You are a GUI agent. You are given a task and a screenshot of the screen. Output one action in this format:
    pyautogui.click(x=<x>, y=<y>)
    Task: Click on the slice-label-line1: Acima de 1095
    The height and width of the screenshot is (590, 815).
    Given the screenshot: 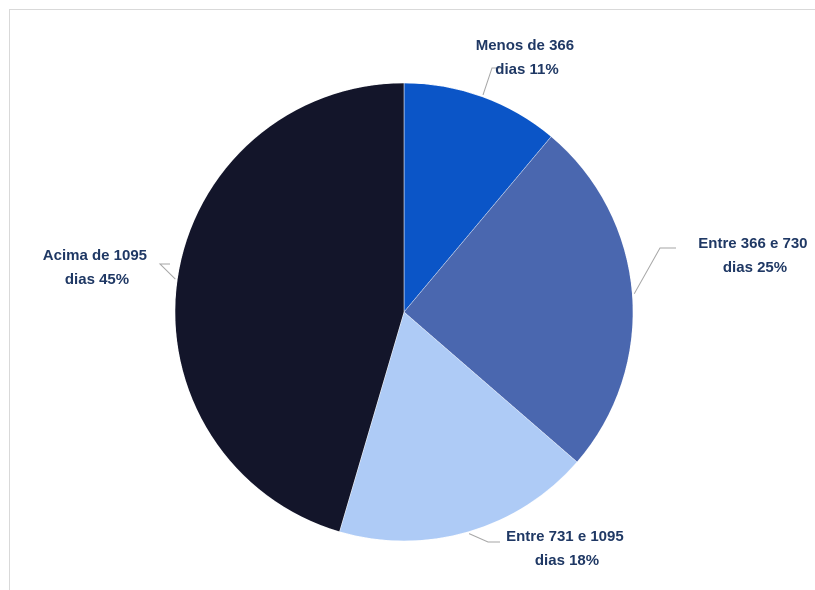 What is the action you would take?
    pyautogui.click(x=95, y=255)
    